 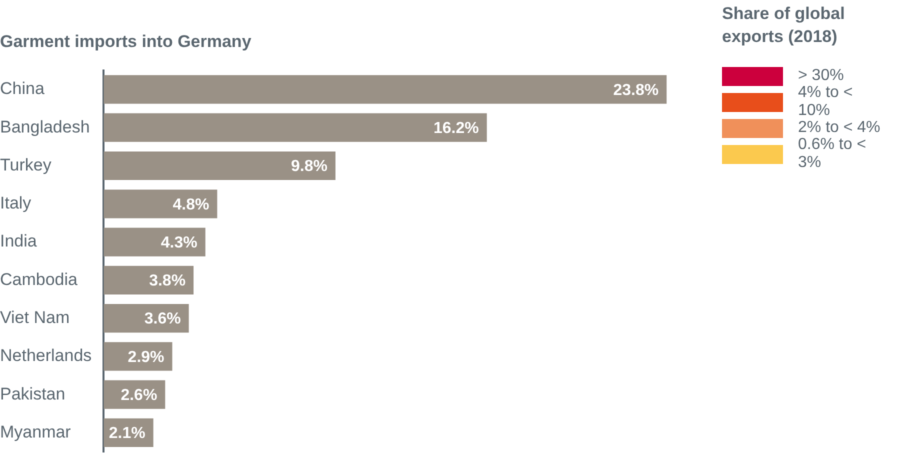 I want to click on y-tick-label: Italy, so click(x=16, y=203).